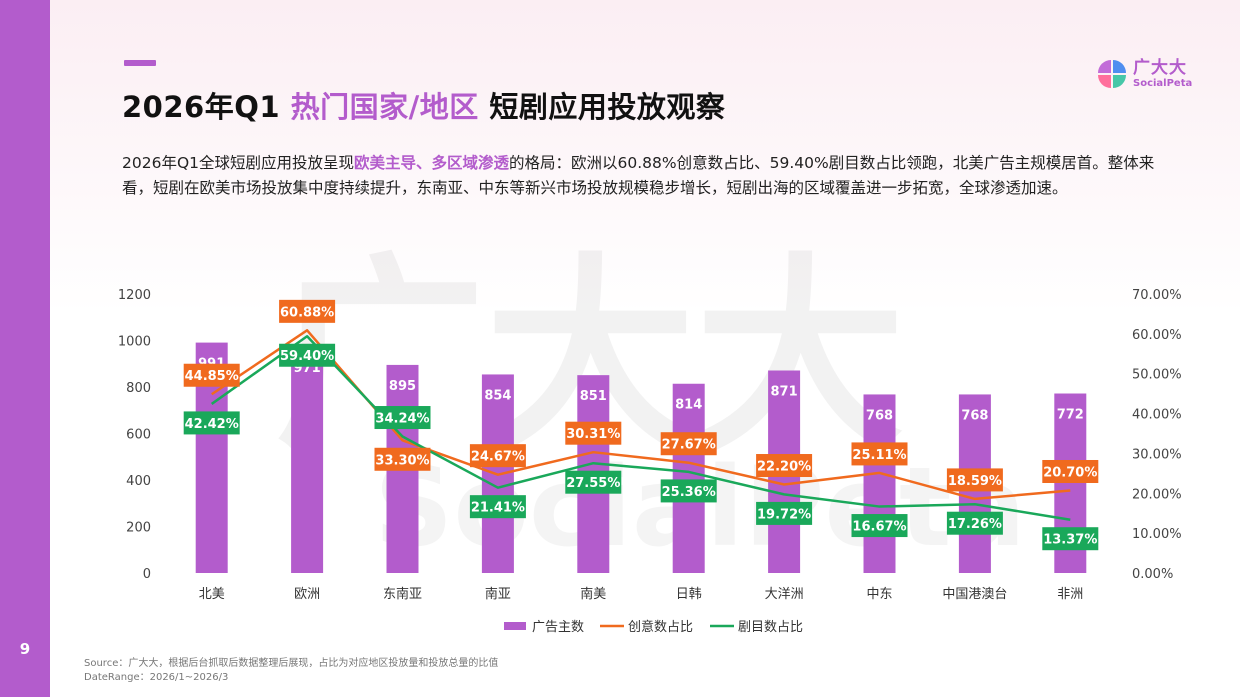  I want to click on creative-share-label: 27.67%, so click(689, 445).